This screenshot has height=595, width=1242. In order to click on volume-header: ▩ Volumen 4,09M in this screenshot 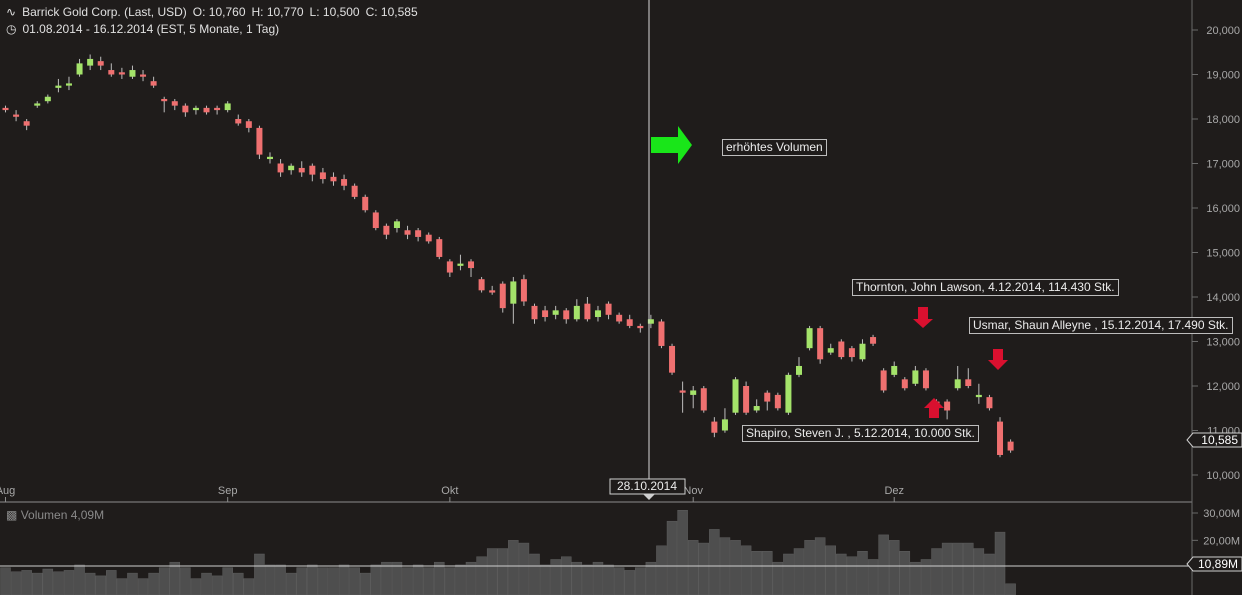, I will do `click(55, 515)`.